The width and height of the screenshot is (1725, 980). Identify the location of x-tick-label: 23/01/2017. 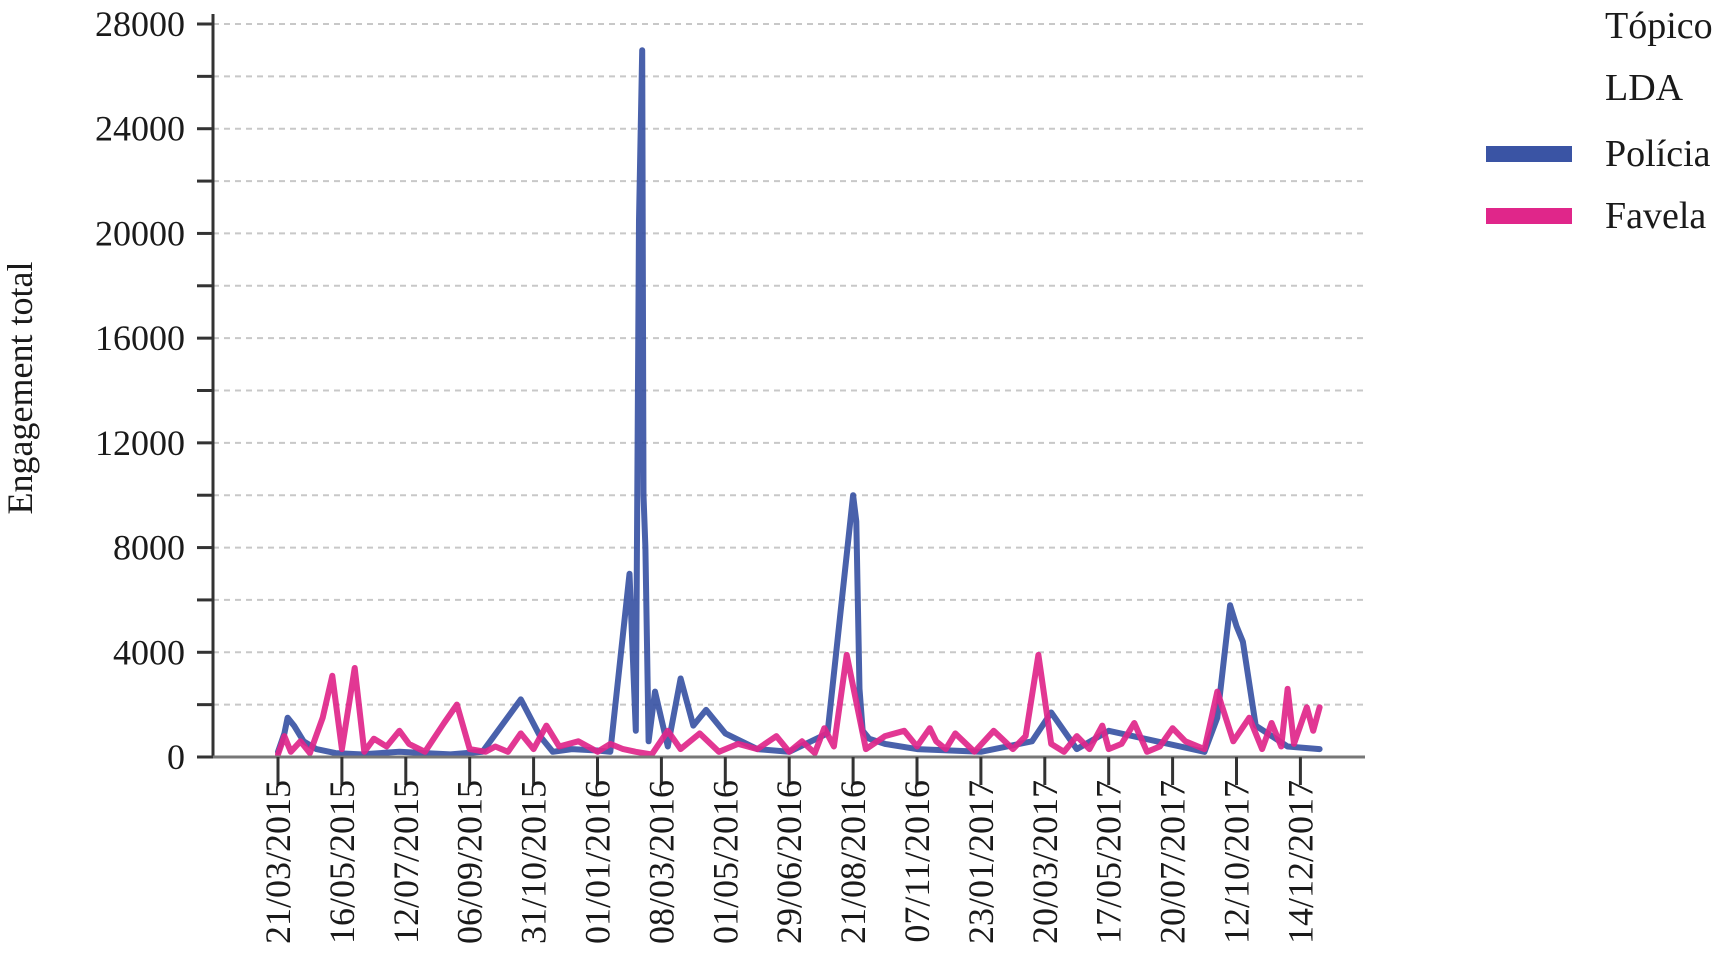
(981, 862).